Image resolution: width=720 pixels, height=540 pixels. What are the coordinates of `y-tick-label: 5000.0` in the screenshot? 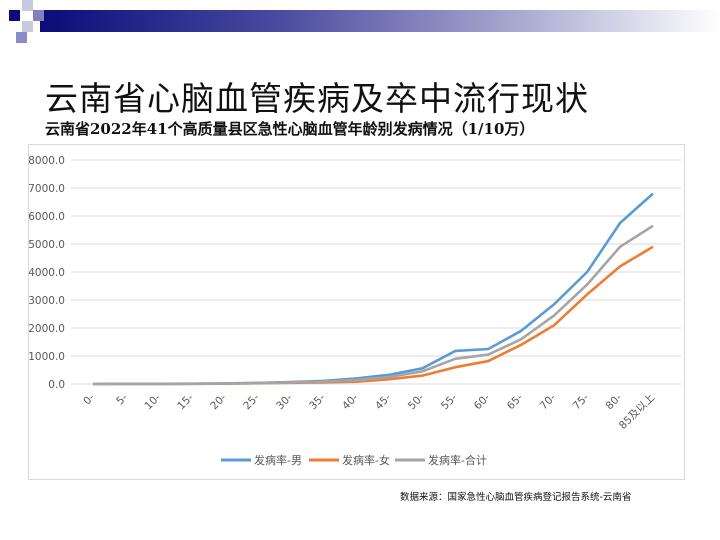 It's located at (47, 245).